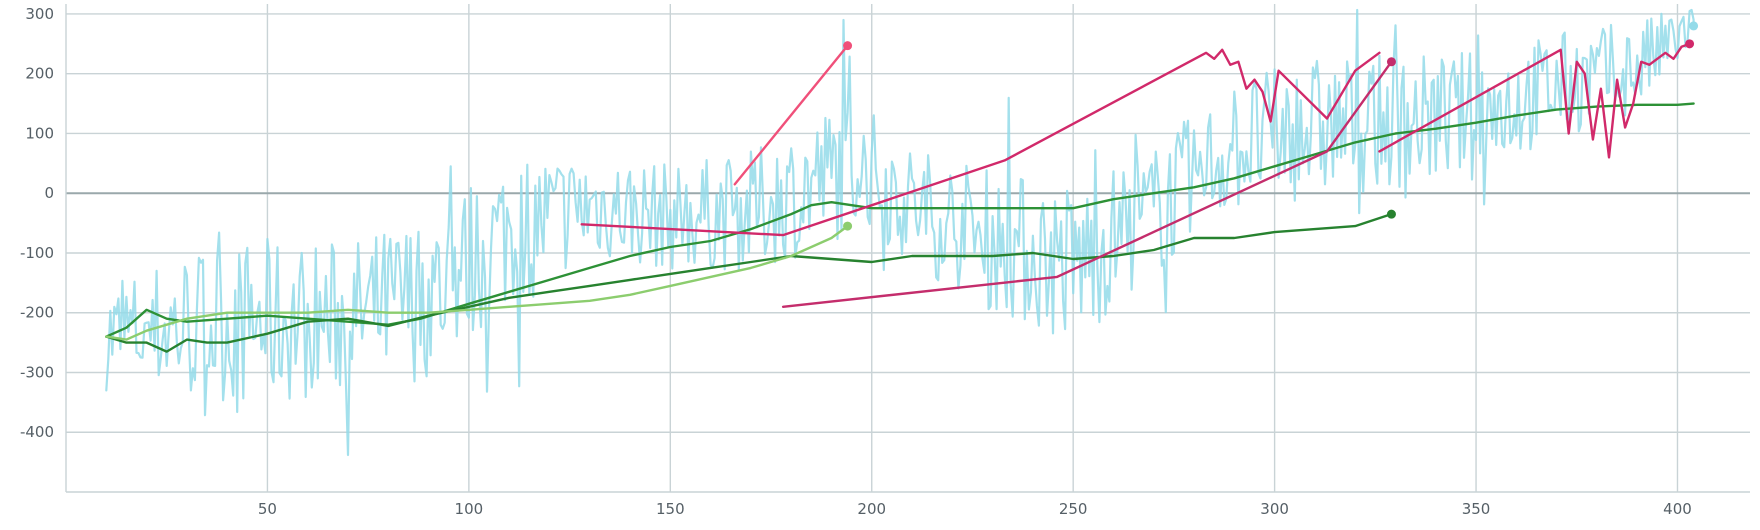  I want to click on y-tick-label: 300, so click(39, 14).